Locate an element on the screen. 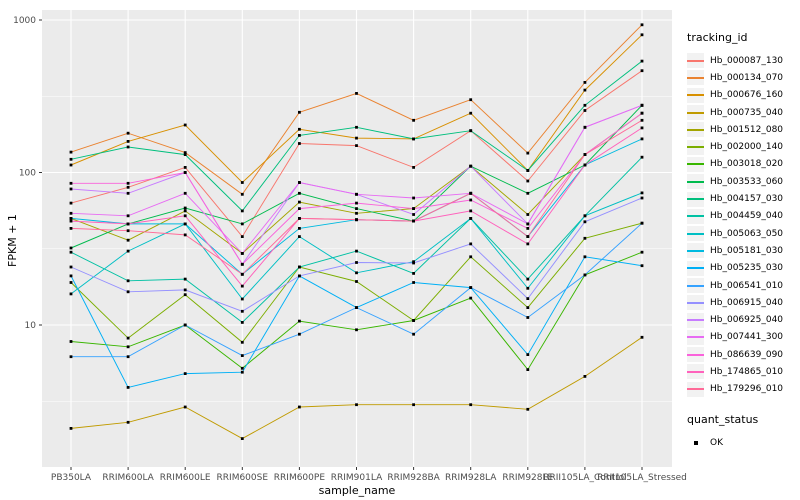 This screenshot has width=800, height=500. legend-item-Hb_005181_030: Hb_005181_030 is located at coordinates (743, 250).